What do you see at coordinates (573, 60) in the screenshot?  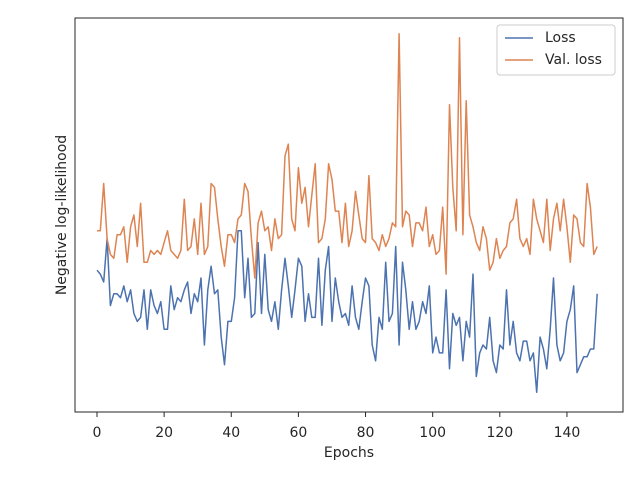 I see `legend-label: Val. loss` at bounding box center [573, 60].